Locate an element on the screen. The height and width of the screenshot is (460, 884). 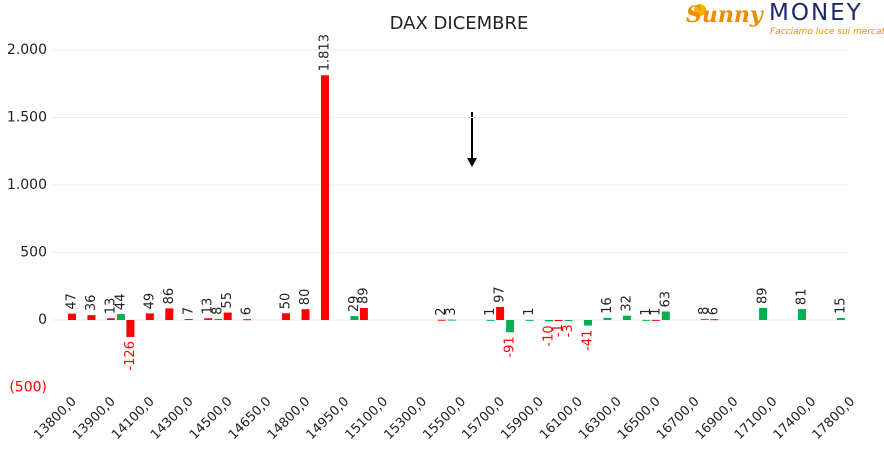
data-label: 86 is located at coordinates (169, 296).